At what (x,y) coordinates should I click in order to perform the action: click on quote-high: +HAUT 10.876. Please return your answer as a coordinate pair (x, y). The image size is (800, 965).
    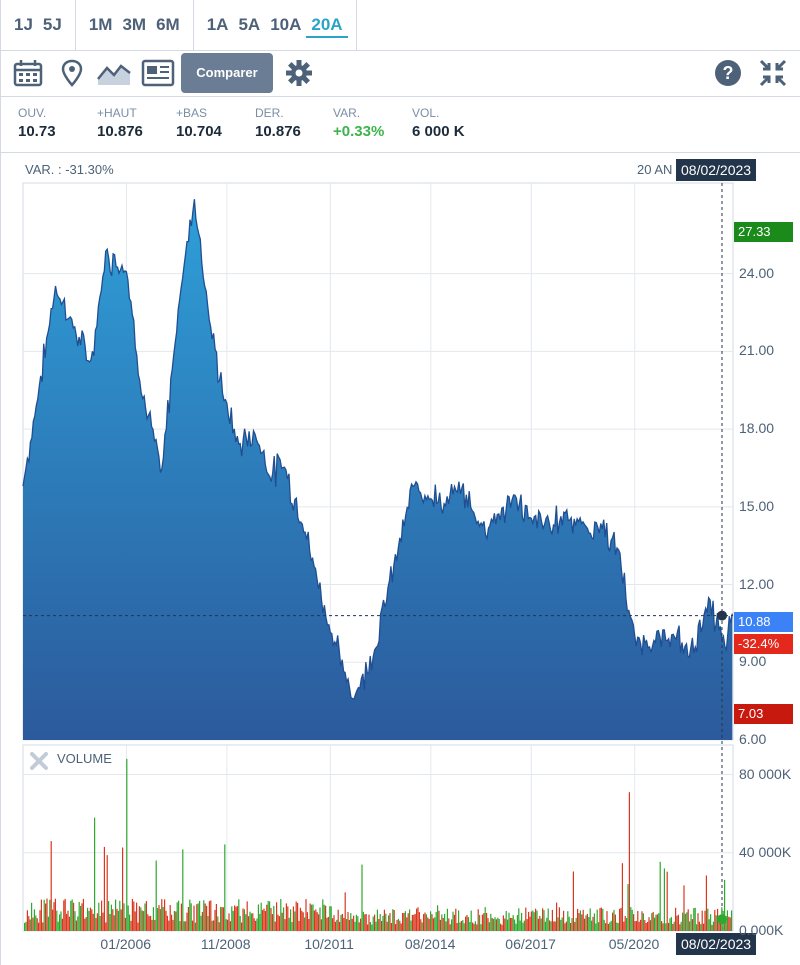
    Looking at the image, I should click on (120, 123).